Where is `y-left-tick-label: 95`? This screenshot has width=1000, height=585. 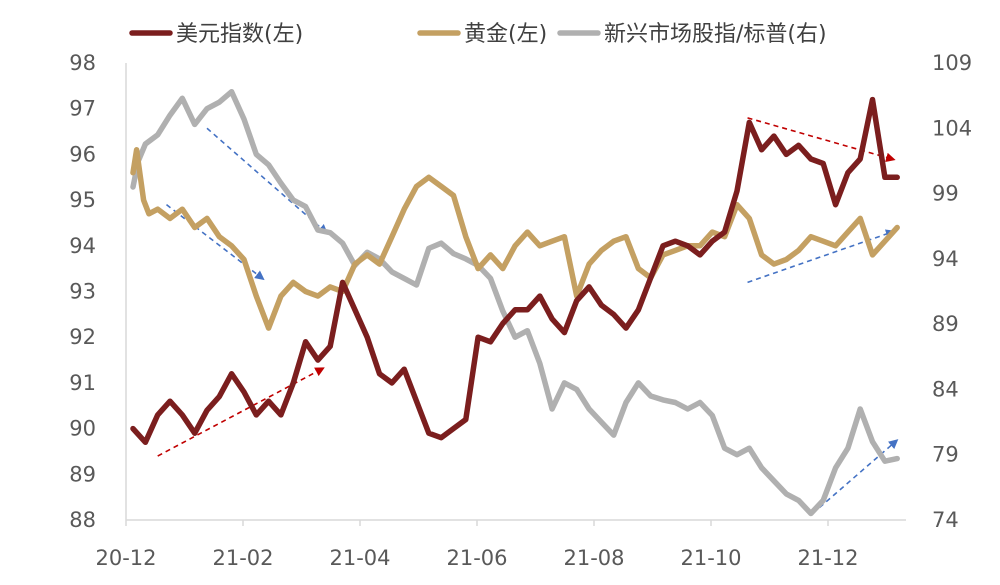 y-left-tick-label: 95 is located at coordinates (82, 200).